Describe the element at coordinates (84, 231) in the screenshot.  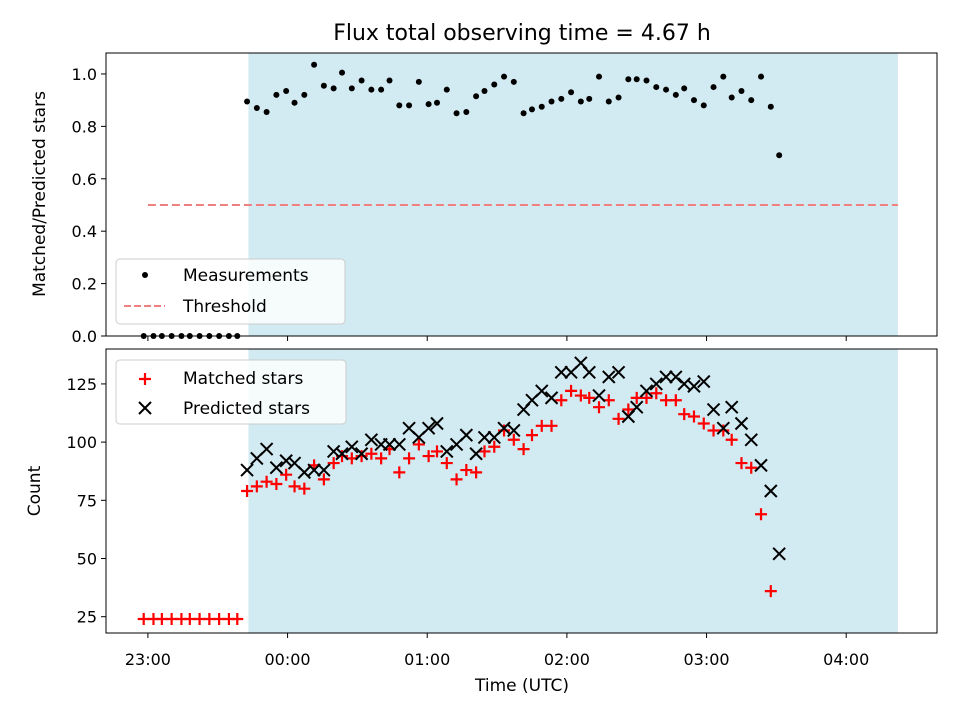
I see `y-tick-label: 0.4` at that location.